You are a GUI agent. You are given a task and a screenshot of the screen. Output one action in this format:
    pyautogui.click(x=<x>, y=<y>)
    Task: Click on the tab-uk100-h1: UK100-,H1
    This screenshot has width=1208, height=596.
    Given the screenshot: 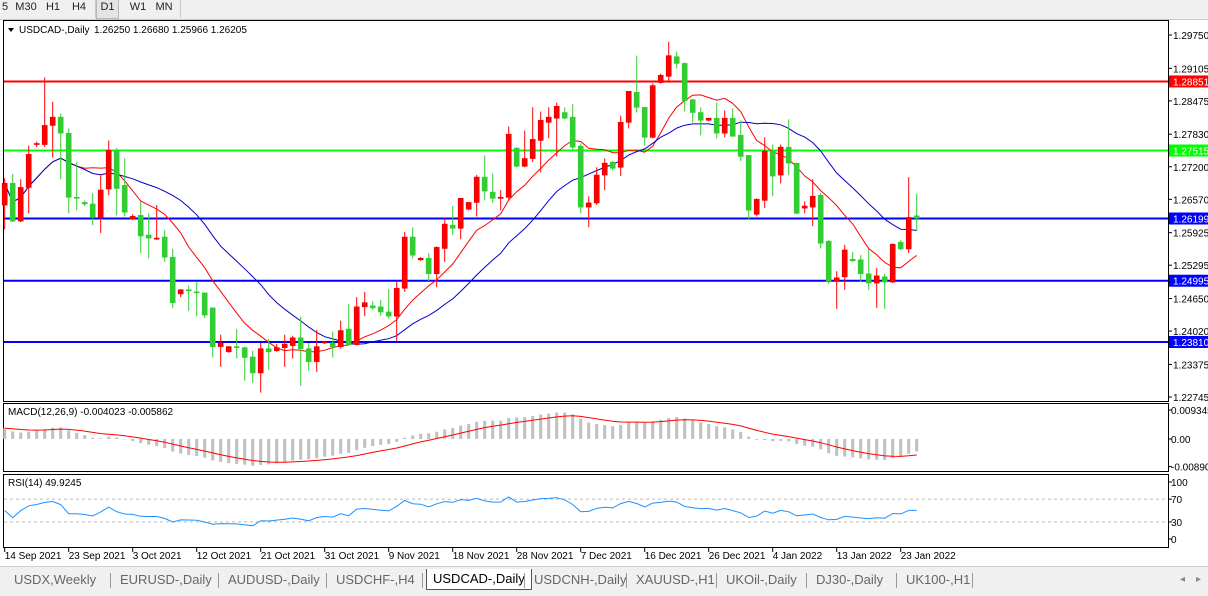 What is the action you would take?
    pyautogui.click(x=938, y=579)
    